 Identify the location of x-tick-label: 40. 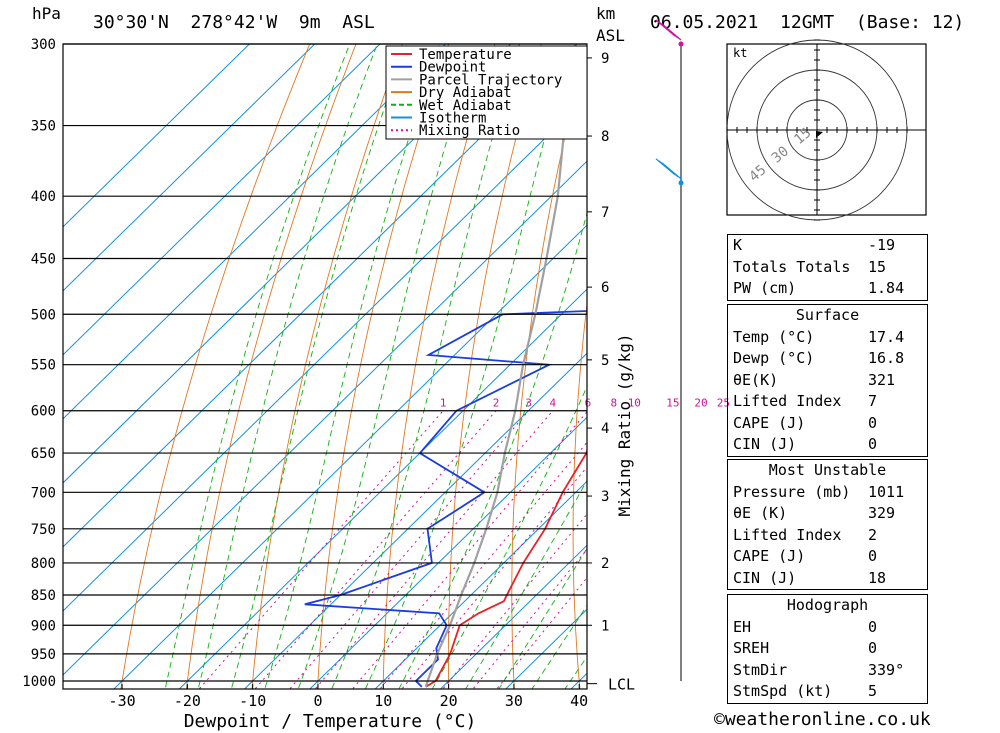
(579, 701).